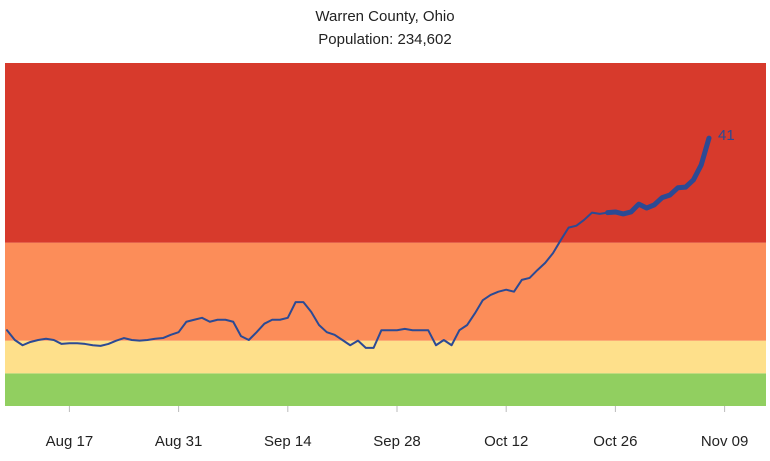 The width and height of the screenshot is (770, 461). What do you see at coordinates (384, 39) in the screenshot?
I see `chart-subtitle: Population: 234,602` at bounding box center [384, 39].